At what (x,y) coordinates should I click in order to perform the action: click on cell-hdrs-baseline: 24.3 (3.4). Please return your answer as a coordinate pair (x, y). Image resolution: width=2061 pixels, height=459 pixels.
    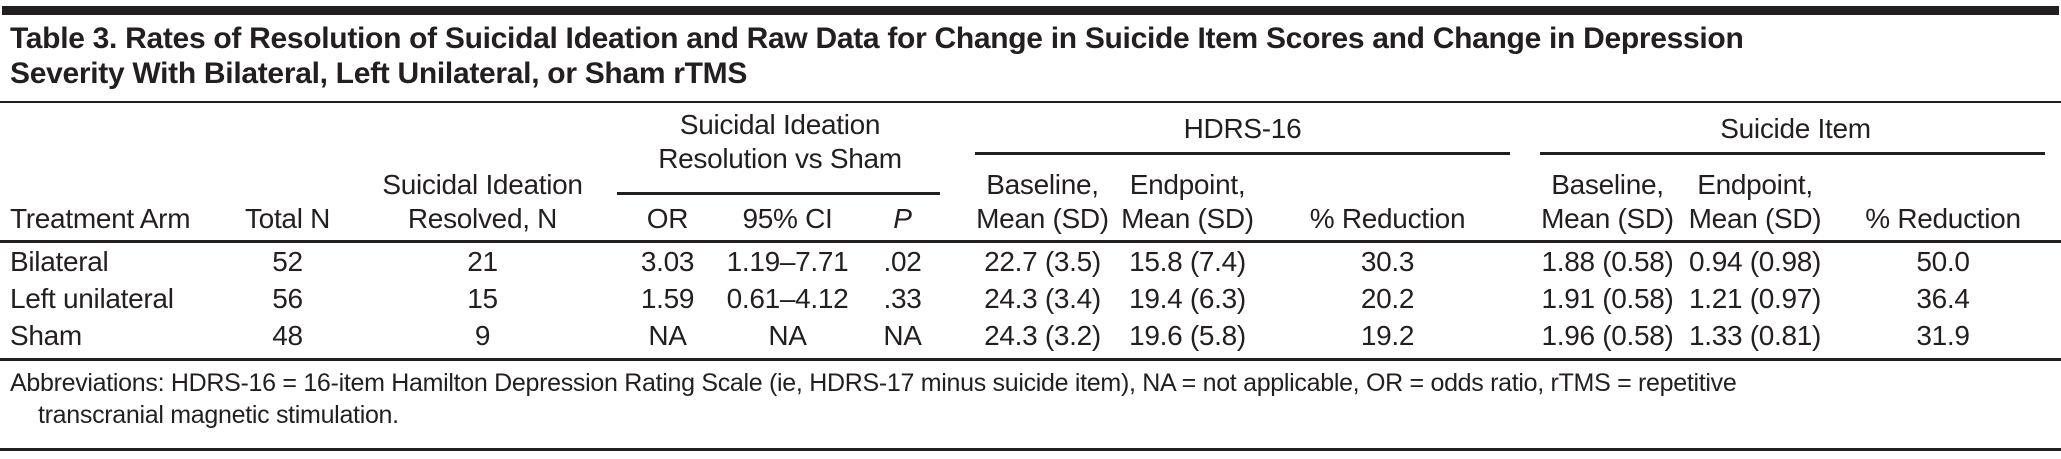
    Looking at the image, I should click on (1042, 298).